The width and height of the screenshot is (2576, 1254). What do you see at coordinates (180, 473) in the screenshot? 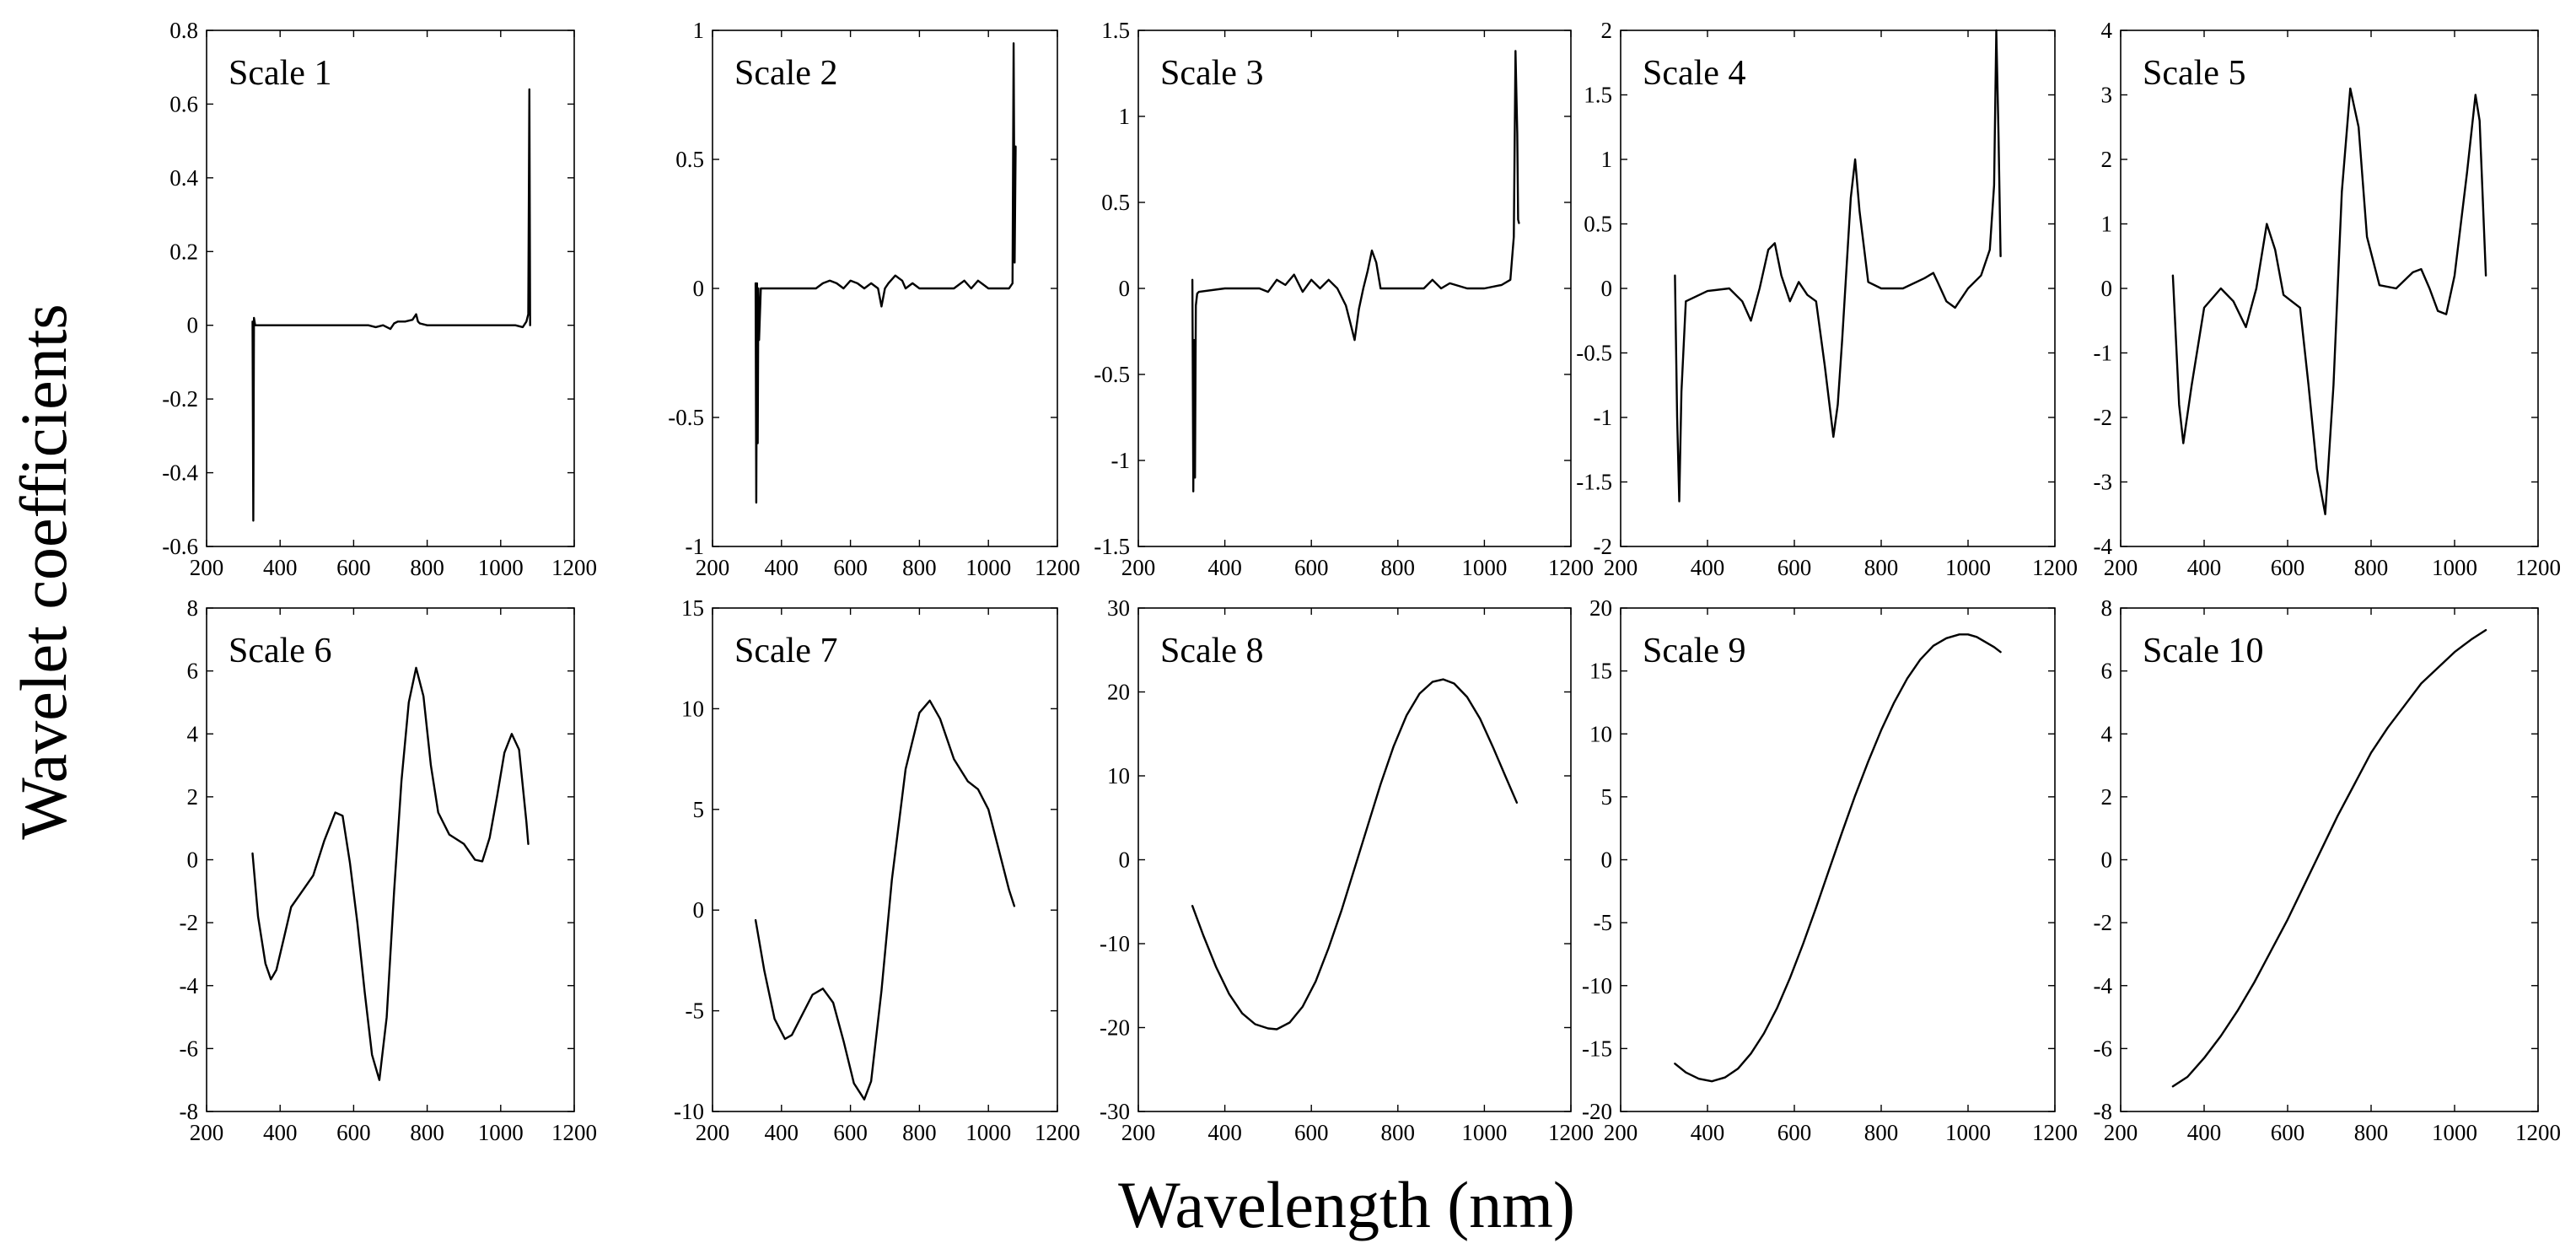
I see `y-tick-label: -0.4` at bounding box center [180, 473].